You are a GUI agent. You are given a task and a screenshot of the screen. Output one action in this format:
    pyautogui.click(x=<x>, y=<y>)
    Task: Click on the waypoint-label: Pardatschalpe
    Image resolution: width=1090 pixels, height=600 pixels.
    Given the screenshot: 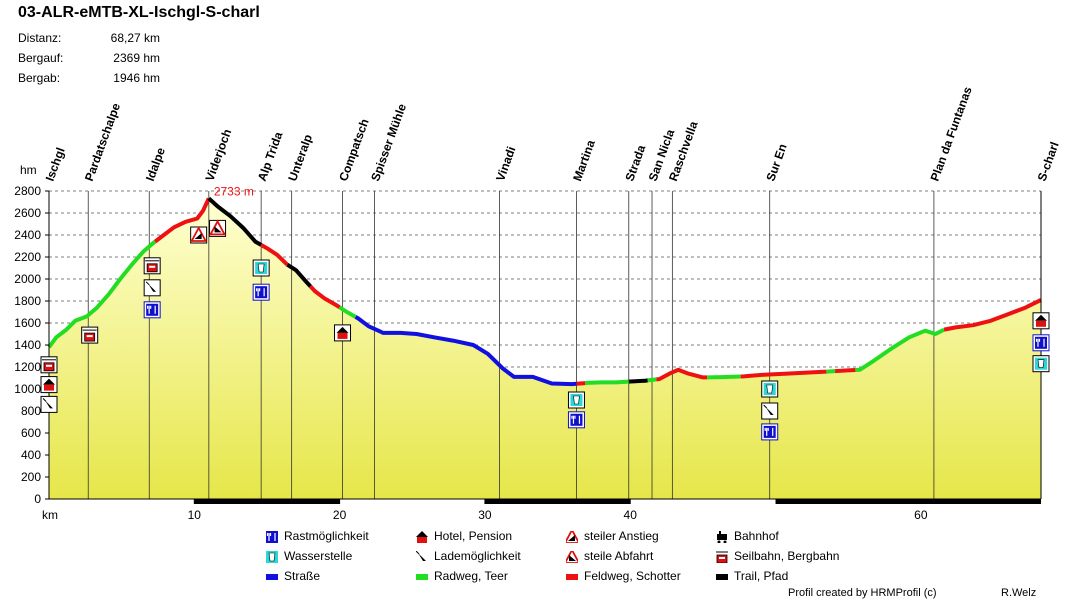 What is the action you would take?
    pyautogui.click(x=102, y=142)
    